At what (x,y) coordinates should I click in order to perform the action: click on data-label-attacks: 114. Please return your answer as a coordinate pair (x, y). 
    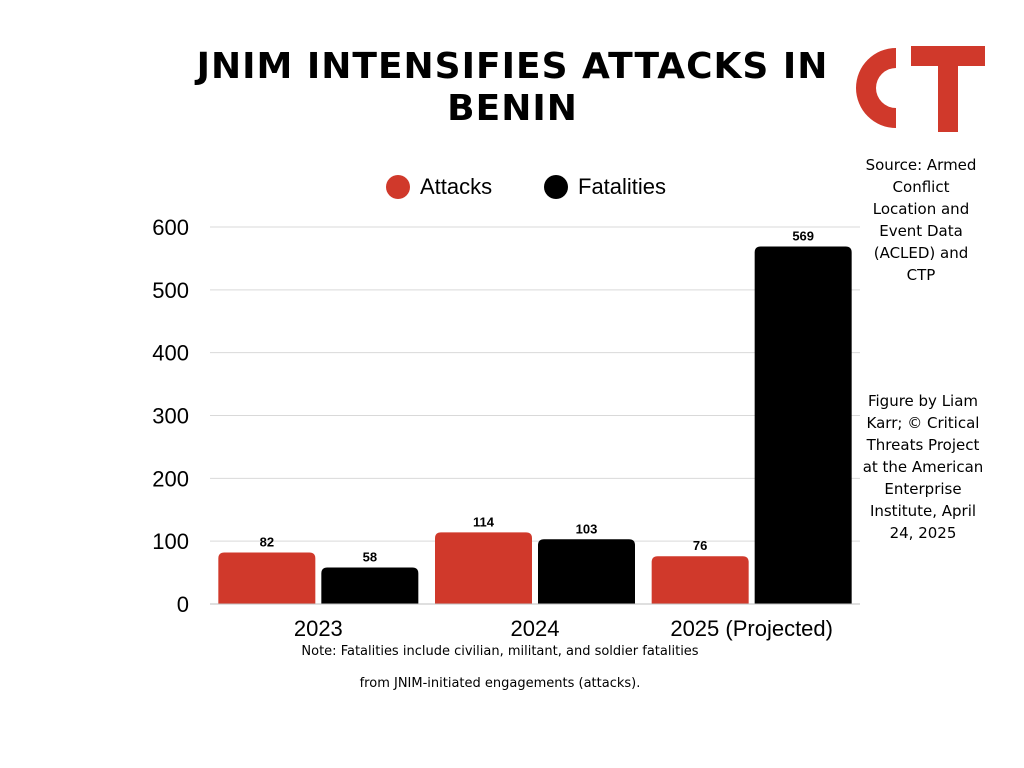
    Looking at the image, I should click on (484, 521).